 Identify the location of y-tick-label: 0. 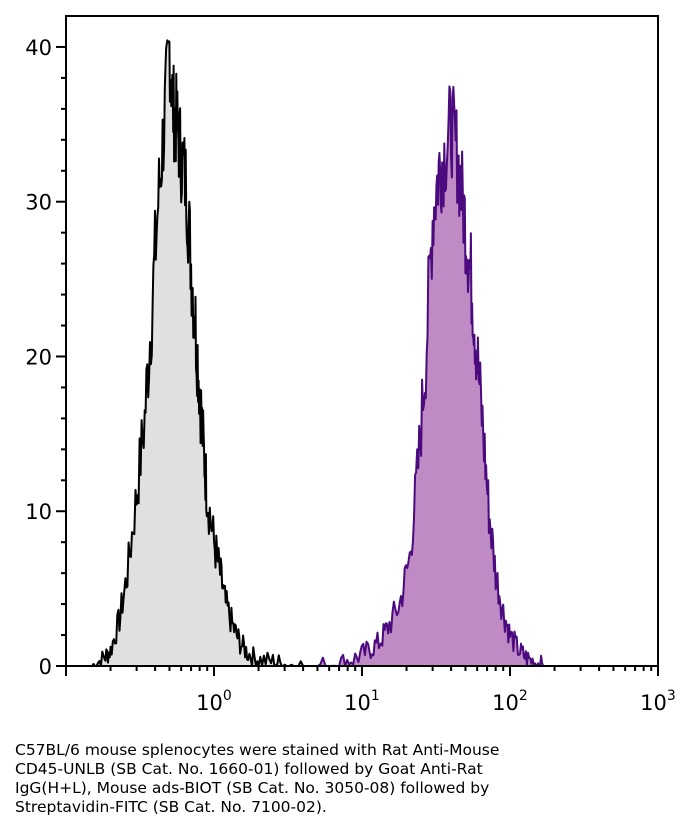
(45, 667).